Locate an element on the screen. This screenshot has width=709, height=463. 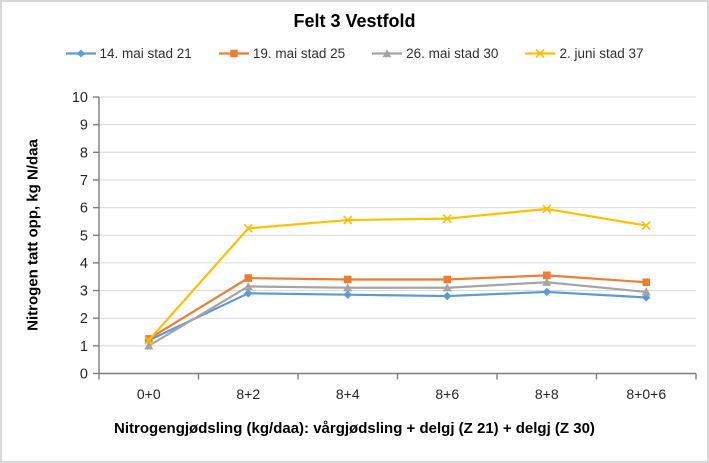
legend-label: 14. mai stad 21 is located at coordinates (145, 53).